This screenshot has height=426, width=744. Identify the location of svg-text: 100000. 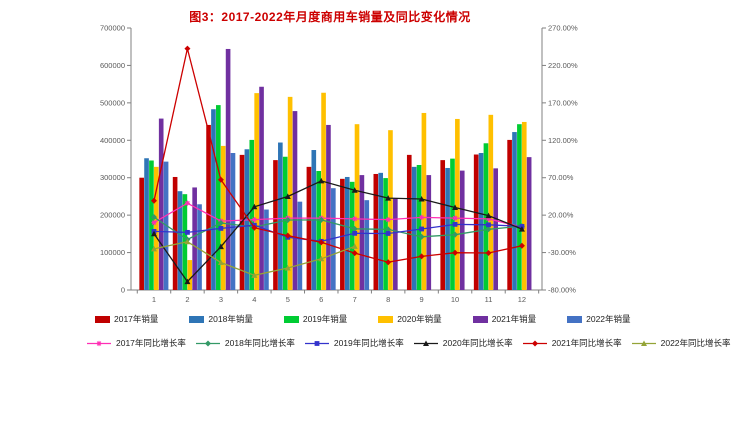
(112, 252).